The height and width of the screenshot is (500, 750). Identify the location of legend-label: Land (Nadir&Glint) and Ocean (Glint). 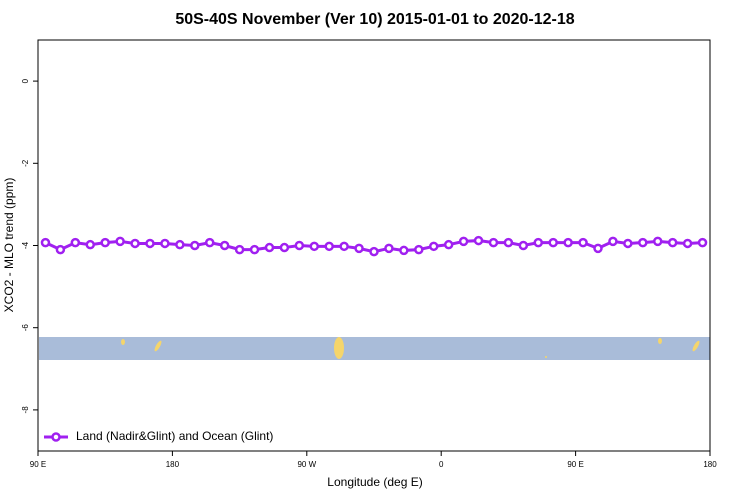
(174, 436).